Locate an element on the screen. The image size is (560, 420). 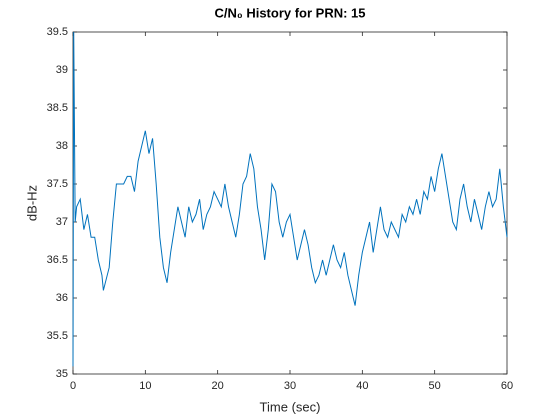
y-tick-label: 35.5 is located at coordinates (57, 336).